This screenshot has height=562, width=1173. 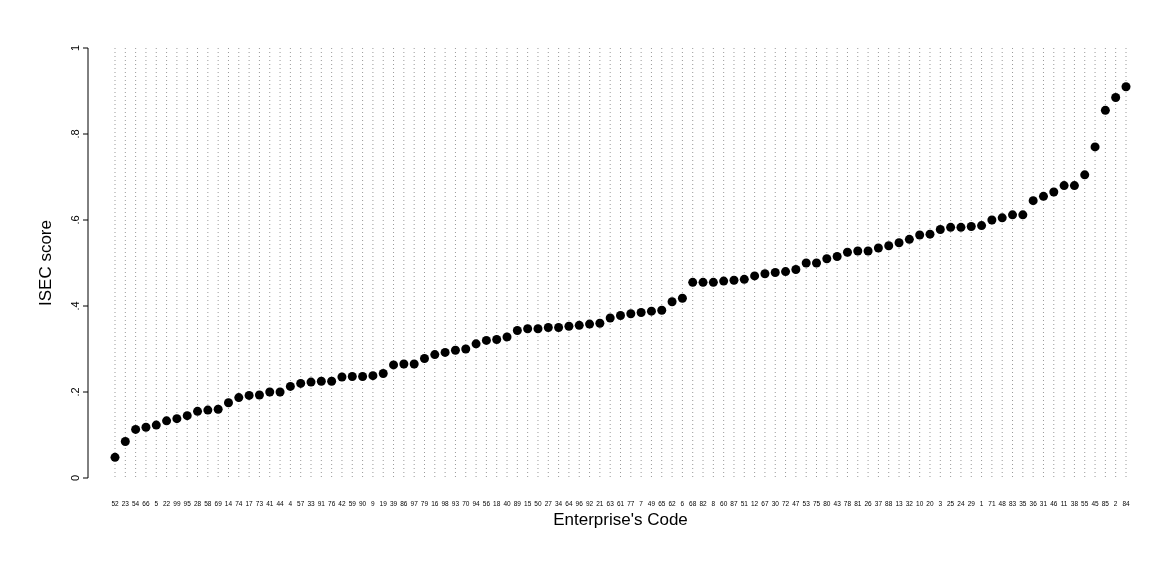 I want to click on y-tick-label: 0, so click(x=75, y=478).